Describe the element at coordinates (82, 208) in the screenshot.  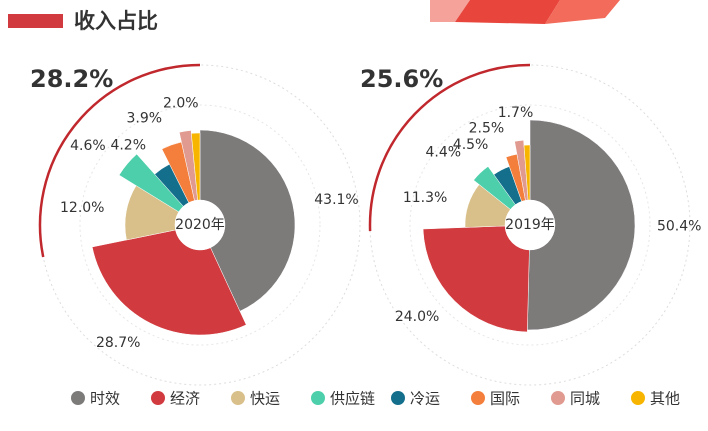
I see `data-label: 12.0%` at that location.